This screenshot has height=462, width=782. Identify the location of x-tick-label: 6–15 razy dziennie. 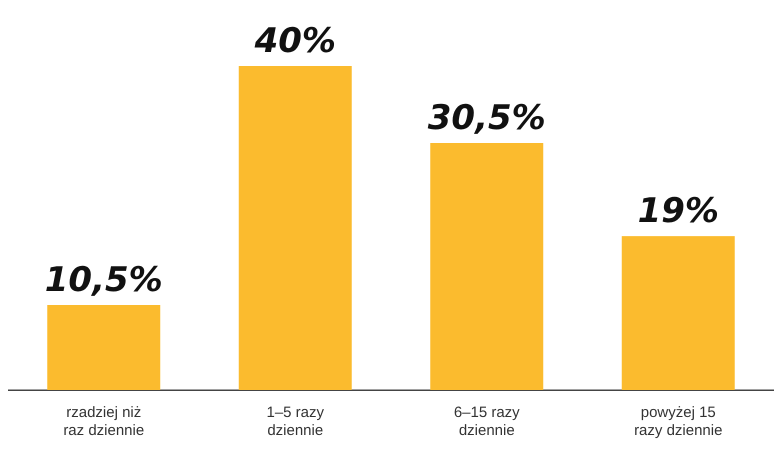
(487, 422).